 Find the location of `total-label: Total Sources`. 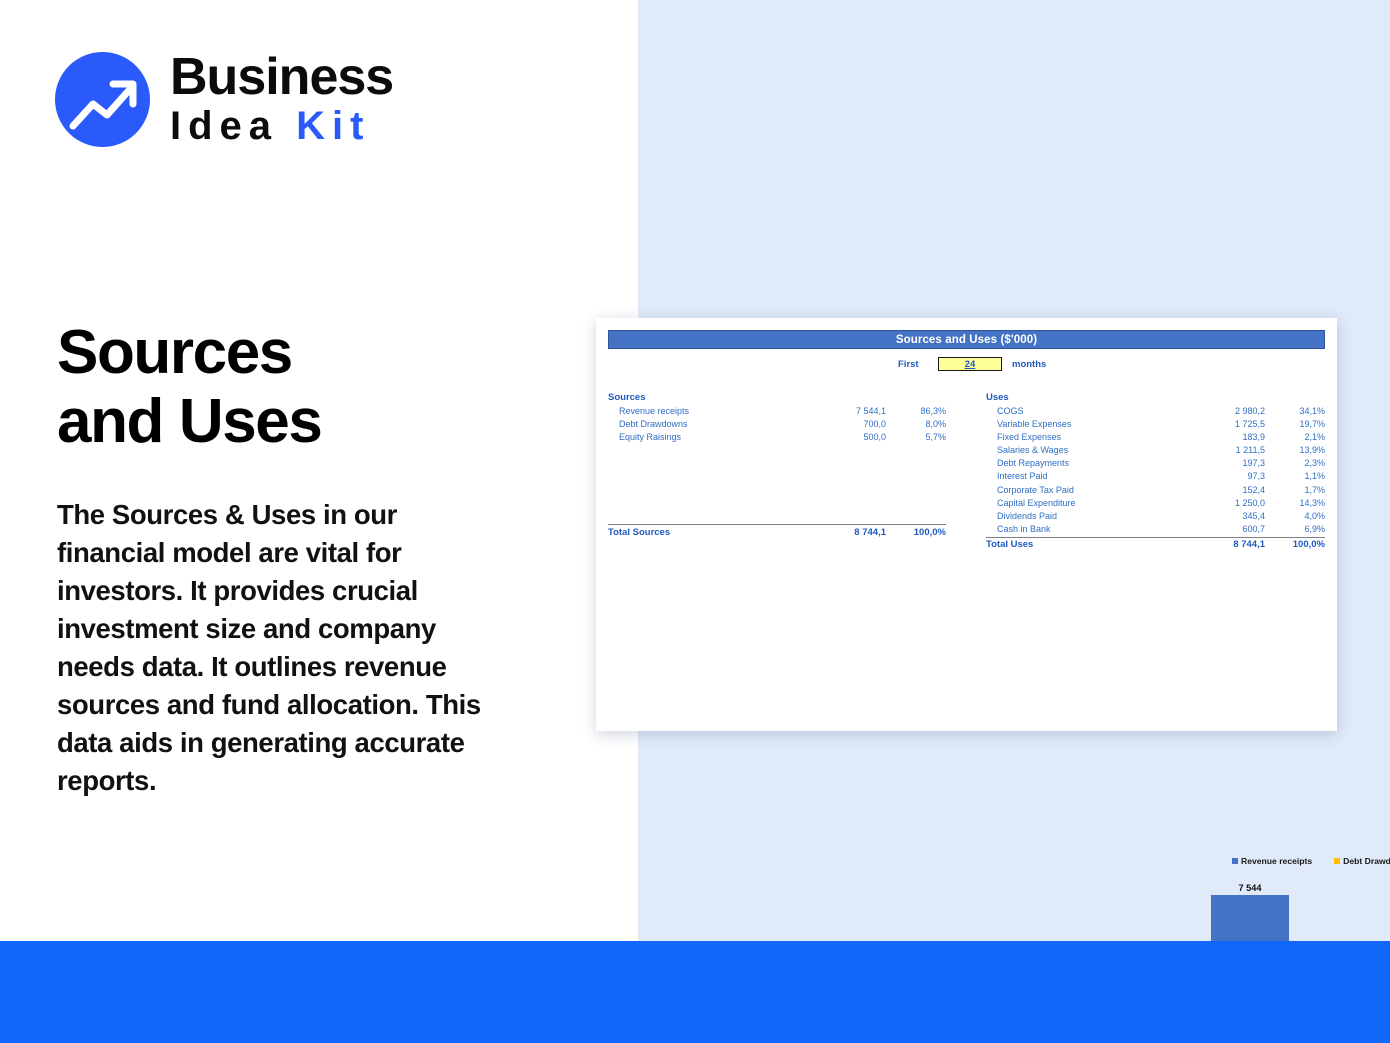

total-label: Total Sources is located at coordinates (639, 532).